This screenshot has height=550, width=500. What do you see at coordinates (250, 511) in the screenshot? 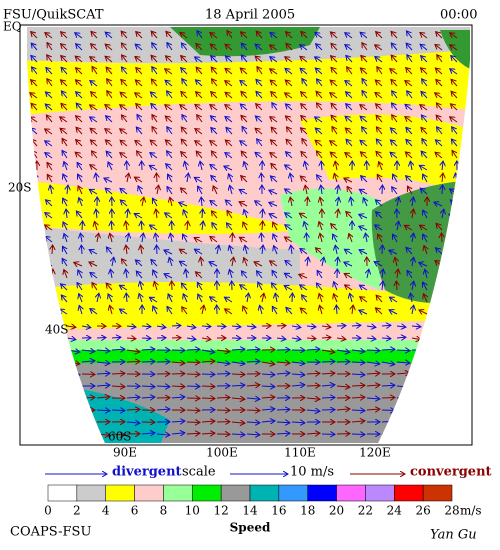
I see `colorbar-tick-label: 14` at bounding box center [250, 511].